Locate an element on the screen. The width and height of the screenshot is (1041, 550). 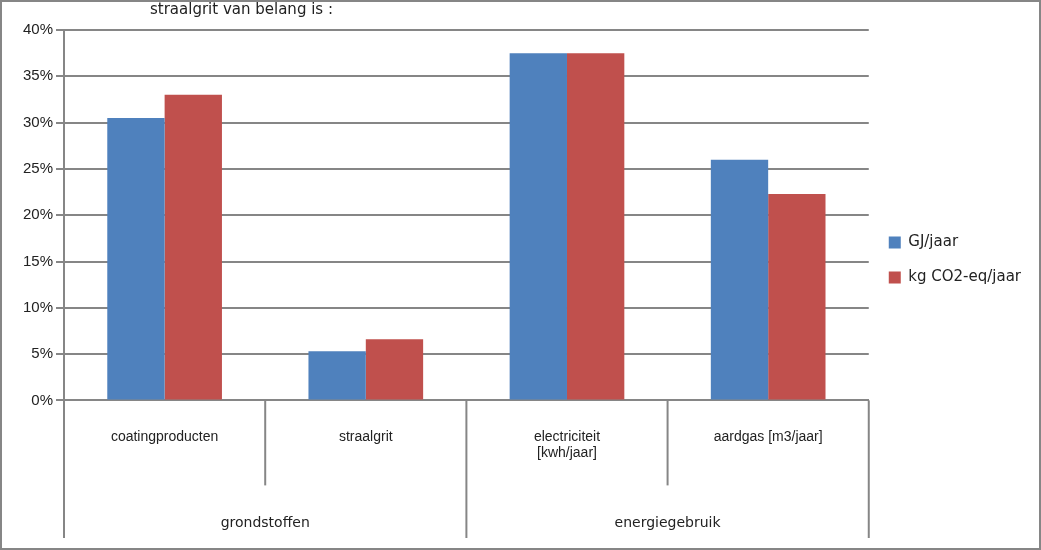
y-tick-label: 35% is located at coordinates (38, 75).